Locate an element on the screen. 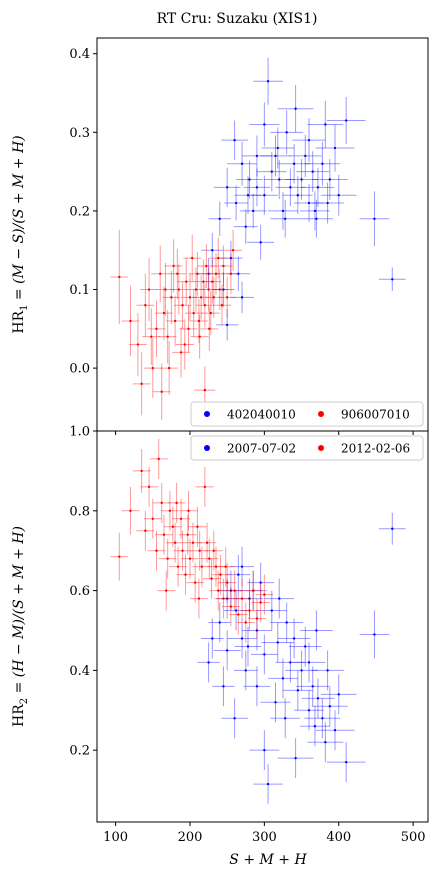 Image resolution: width=438 pixels, height=879 pixels. y-tick-label: 1.0 is located at coordinates (79, 432).